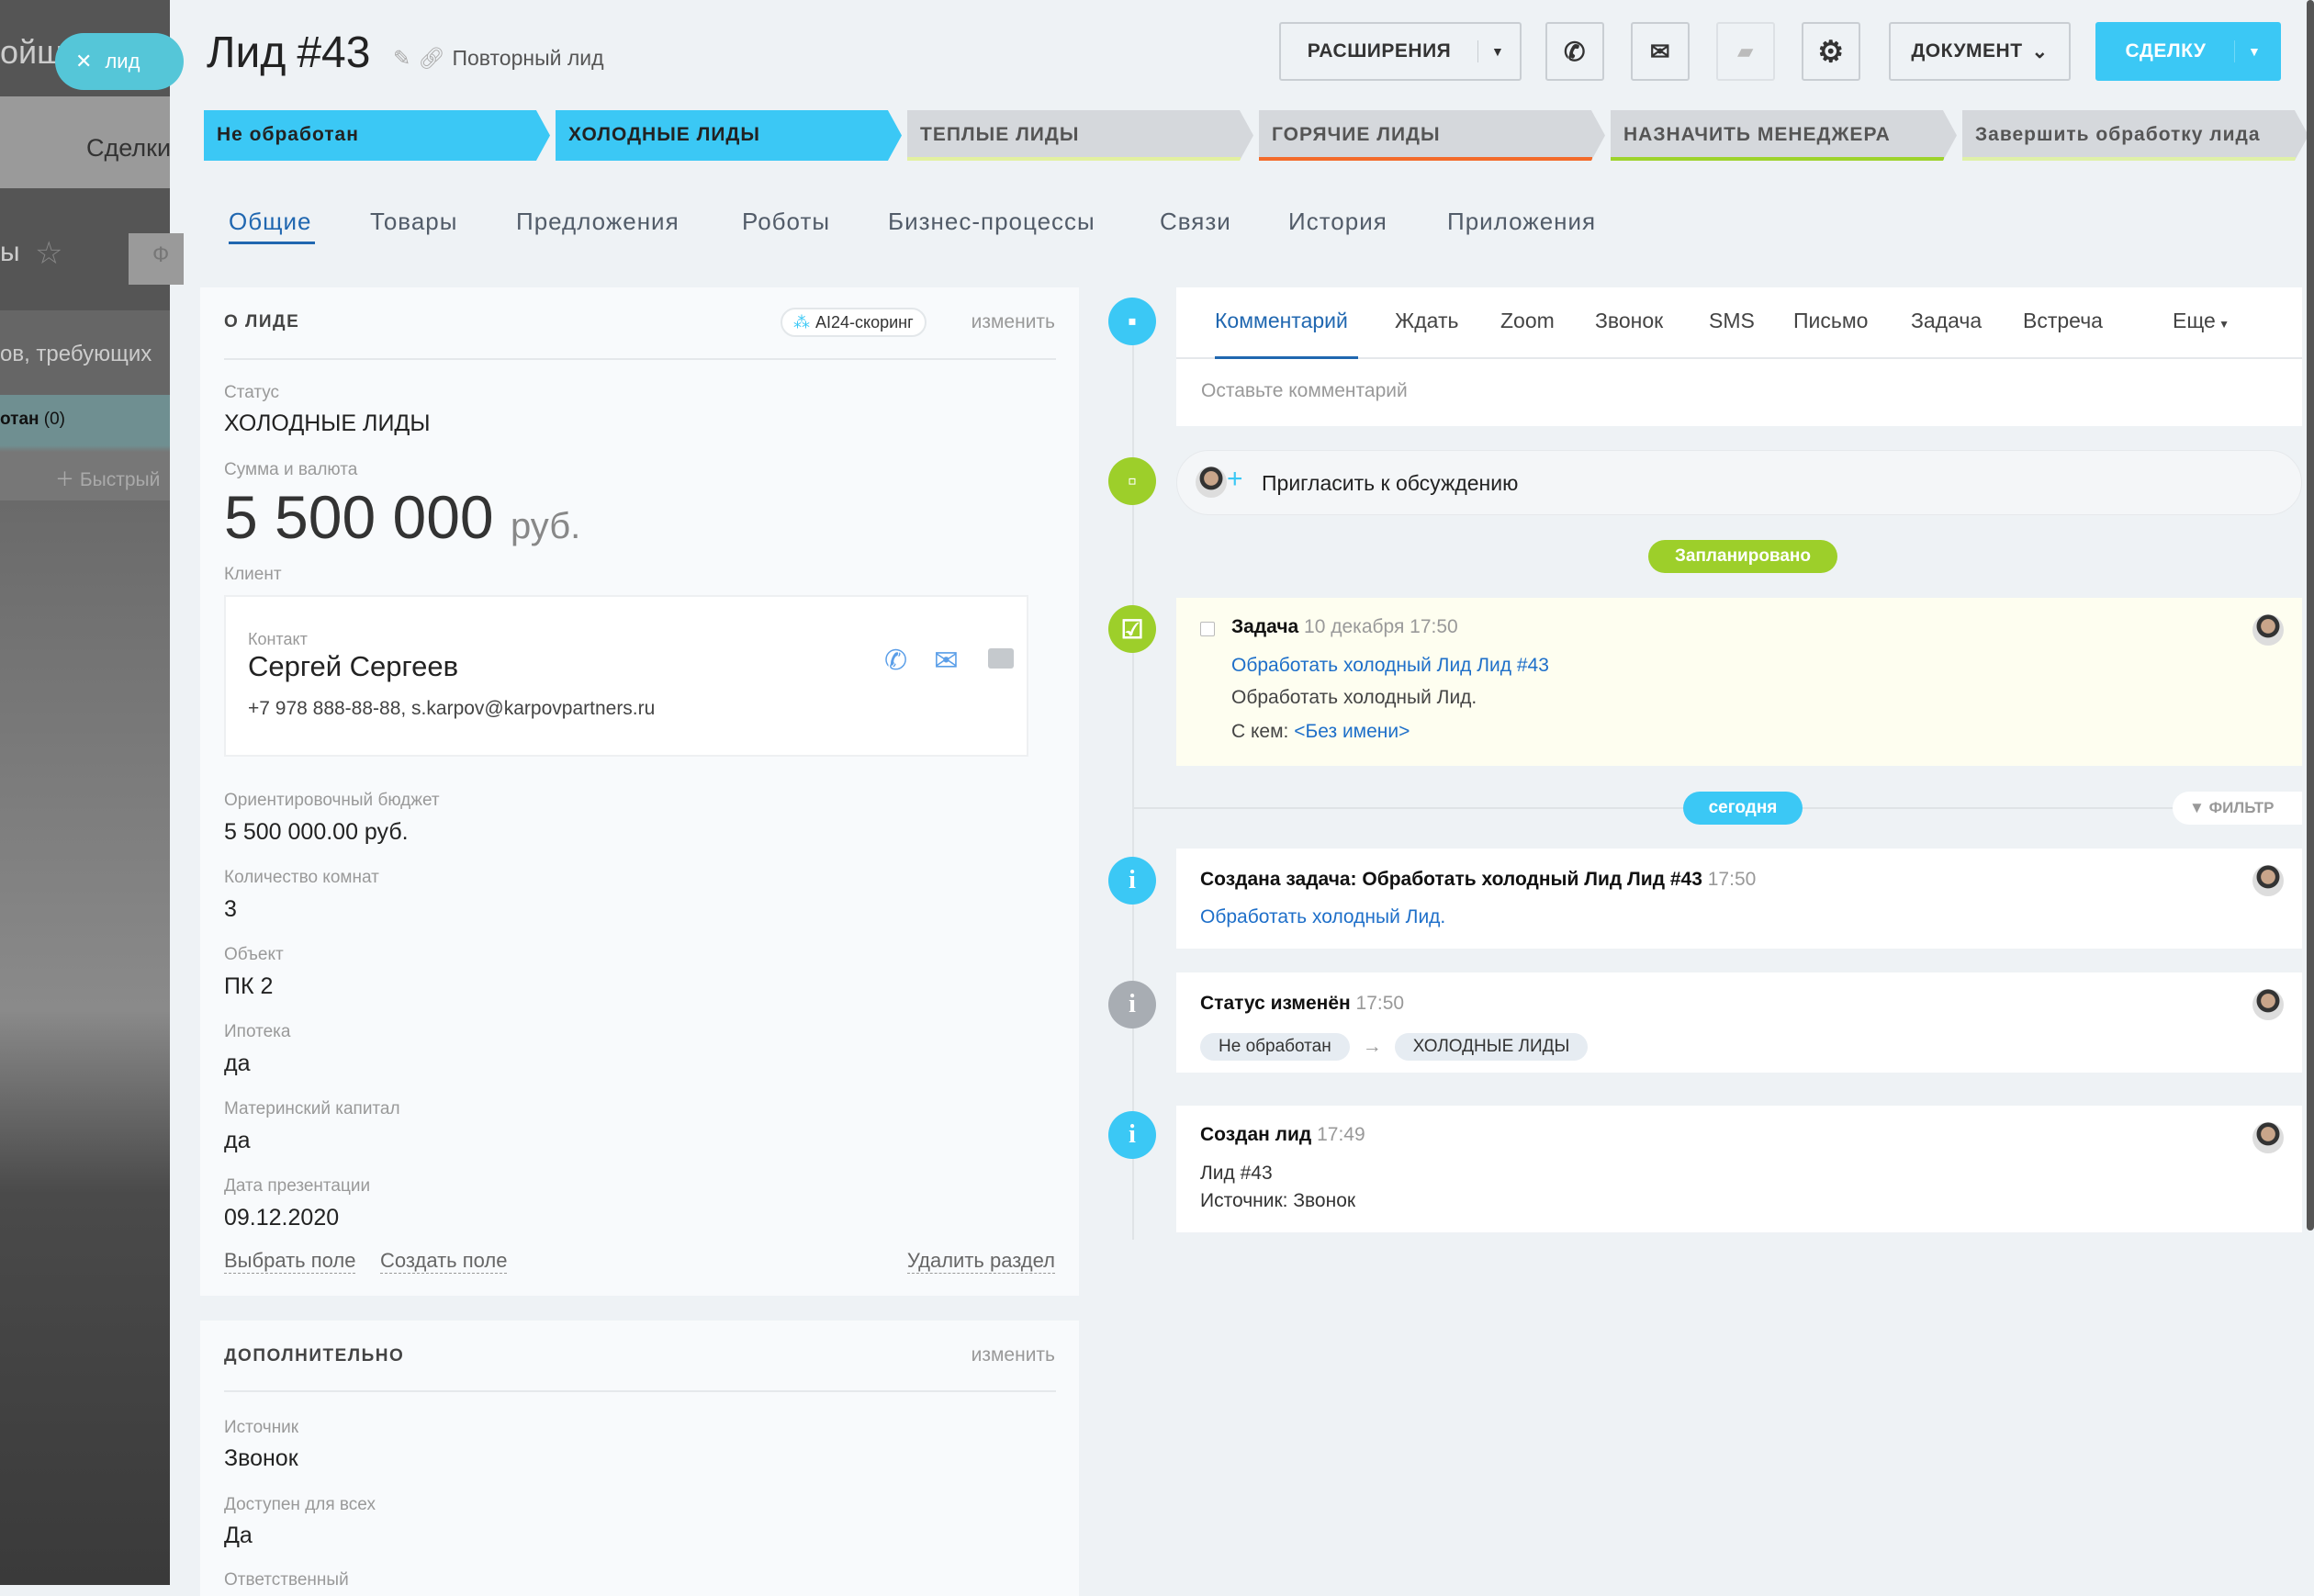 The image size is (2314, 1596). I want to click on tab-3: Предложения, so click(598, 221).